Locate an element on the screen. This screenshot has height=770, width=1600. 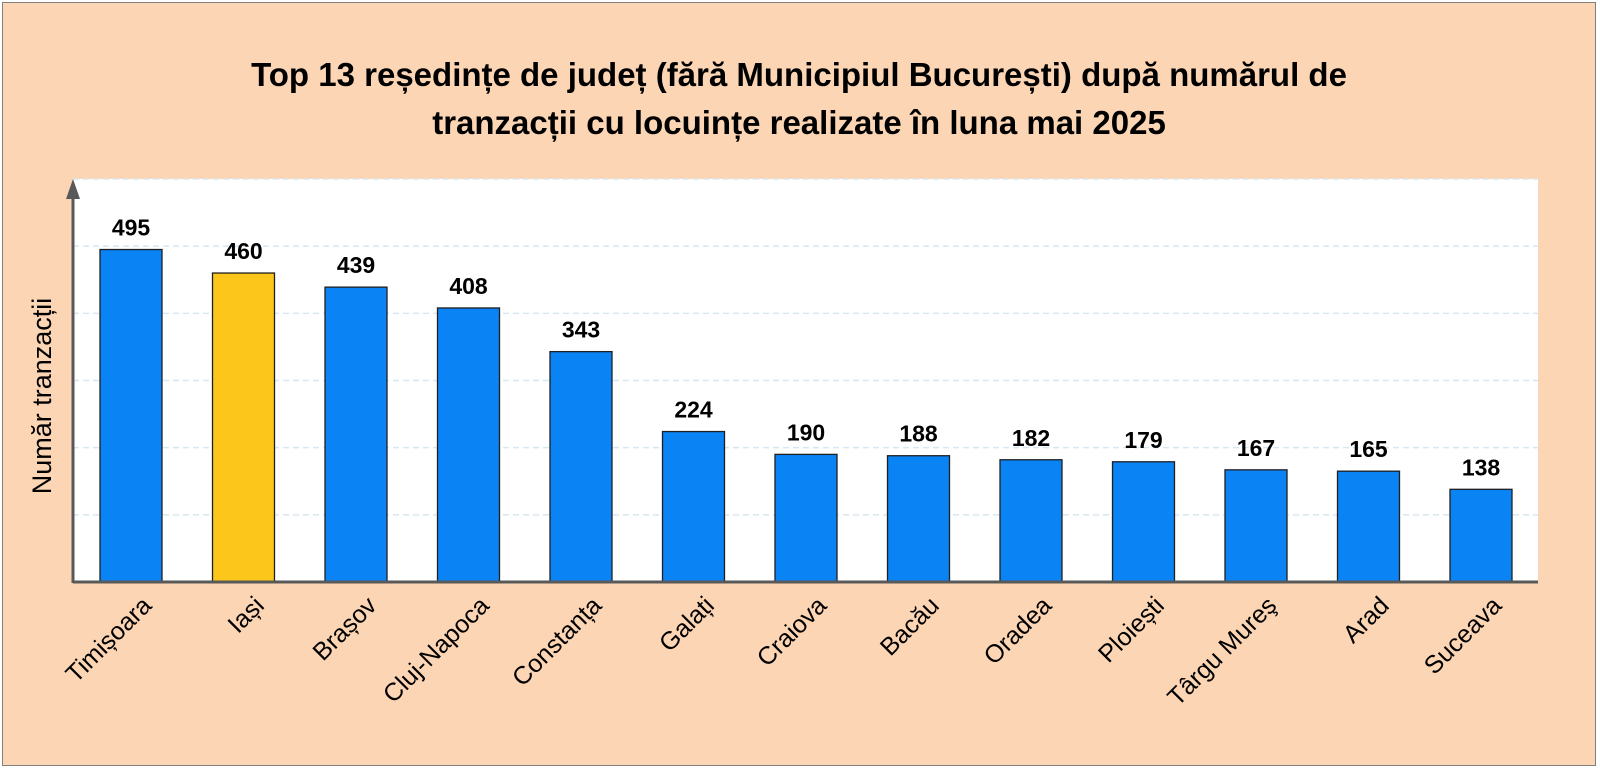
y-axis-title: Număr tranzacții is located at coordinates (42, 396).